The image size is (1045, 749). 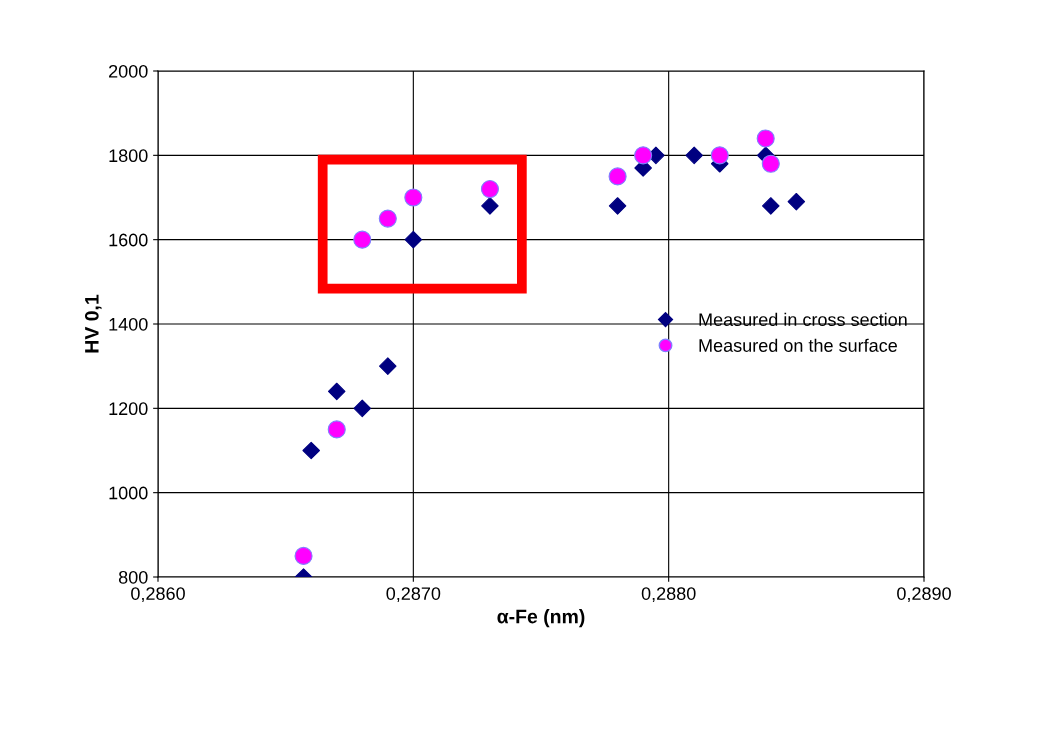 I want to click on y-tick-label: 800, so click(x=133, y=577).